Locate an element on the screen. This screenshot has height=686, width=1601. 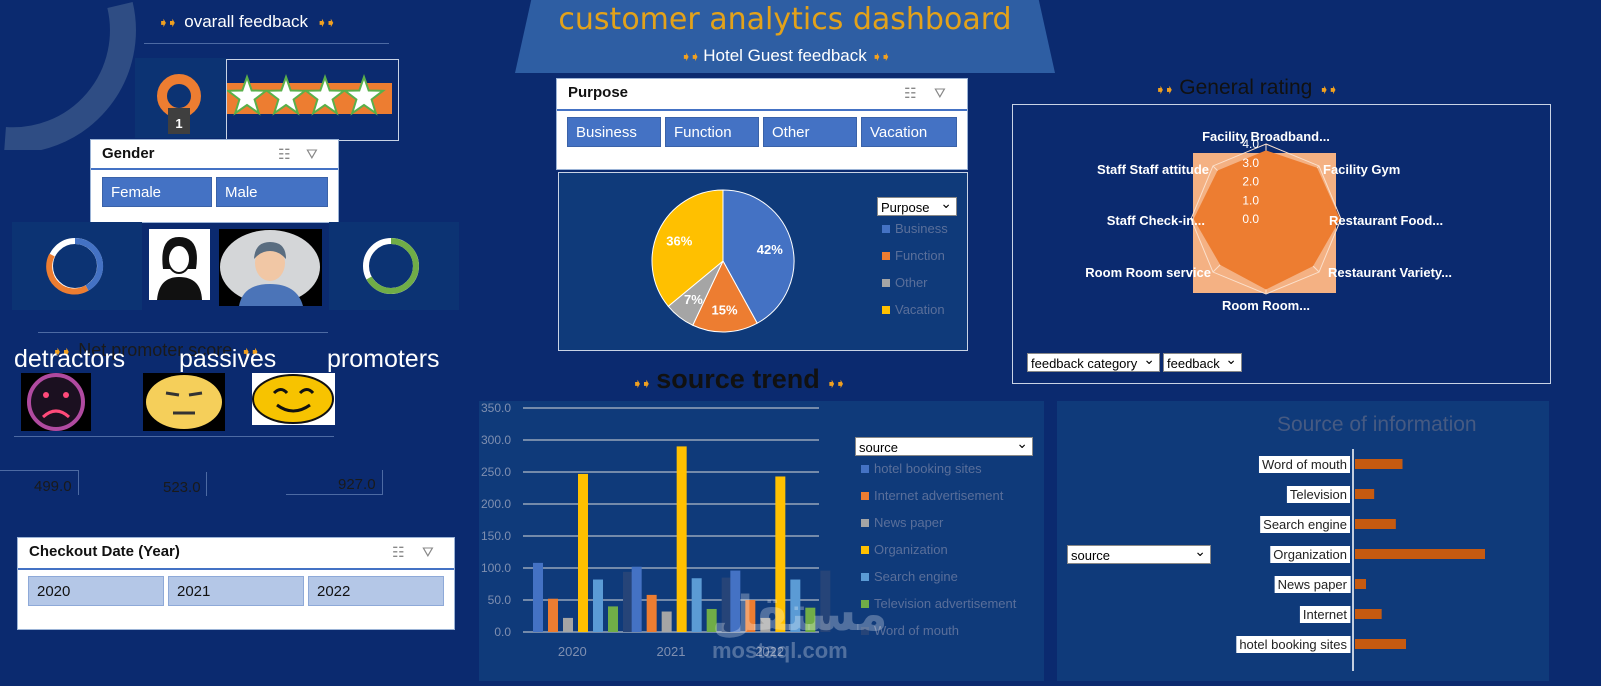
source-info-title: Source of information is located at coordinates (1377, 424).